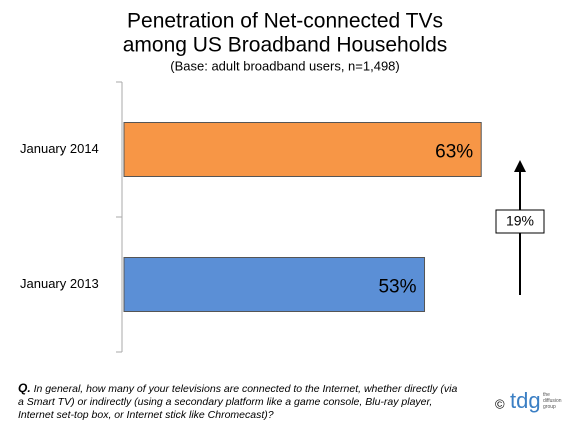  What do you see at coordinates (284, 65) in the screenshot?
I see `chart-subtitle: (Base: adult broadband users, n=1,498)` at bounding box center [284, 65].